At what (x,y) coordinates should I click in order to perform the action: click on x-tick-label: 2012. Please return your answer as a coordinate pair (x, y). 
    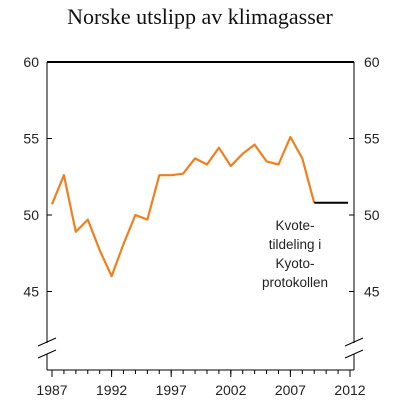
    Looking at the image, I should click on (349, 390).